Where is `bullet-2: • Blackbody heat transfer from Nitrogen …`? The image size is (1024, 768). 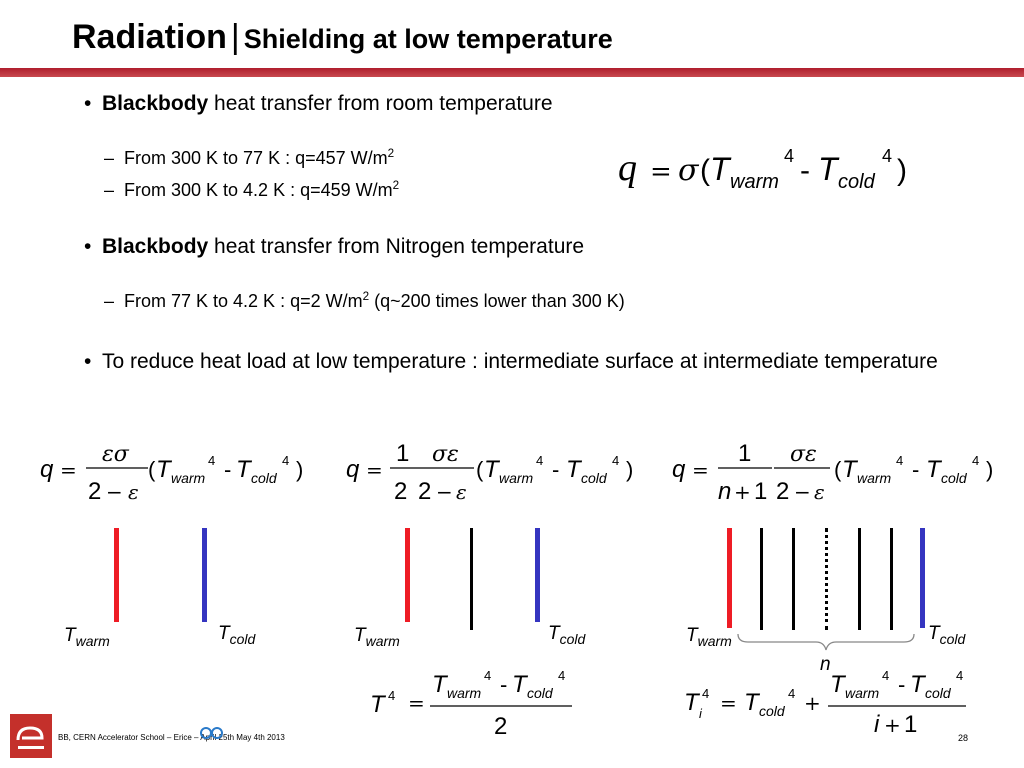
bullet-2: • Blackbody heat transfer from Nitrogen … is located at coordinates (334, 246).